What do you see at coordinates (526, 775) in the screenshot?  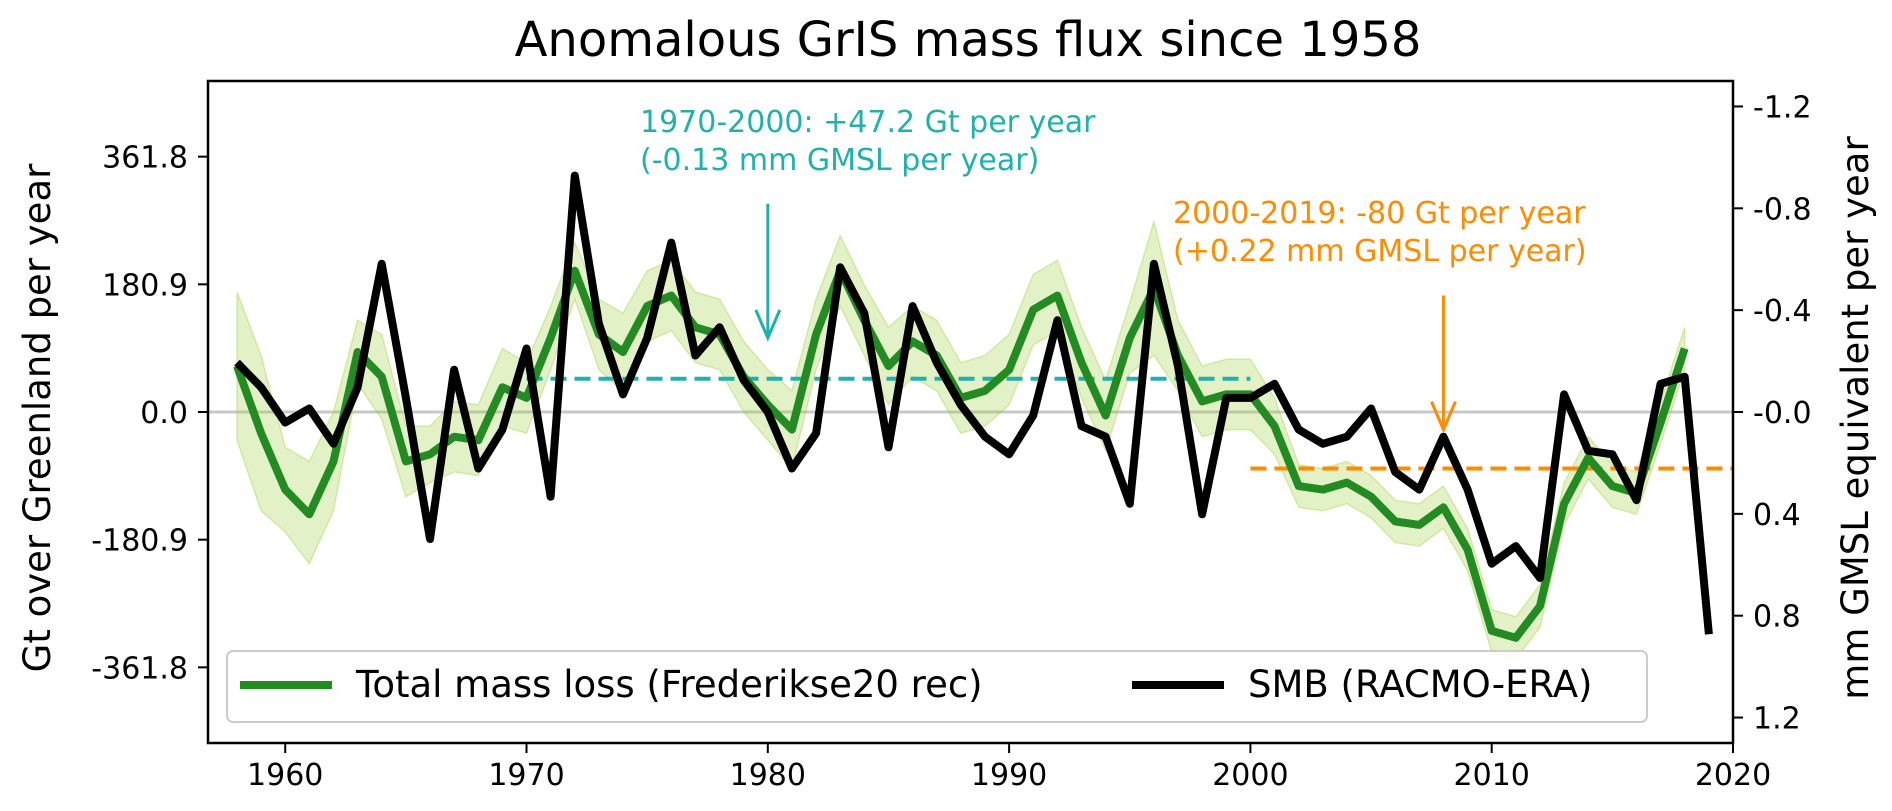 I see `x-tick-label: 1970` at bounding box center [526, 775].